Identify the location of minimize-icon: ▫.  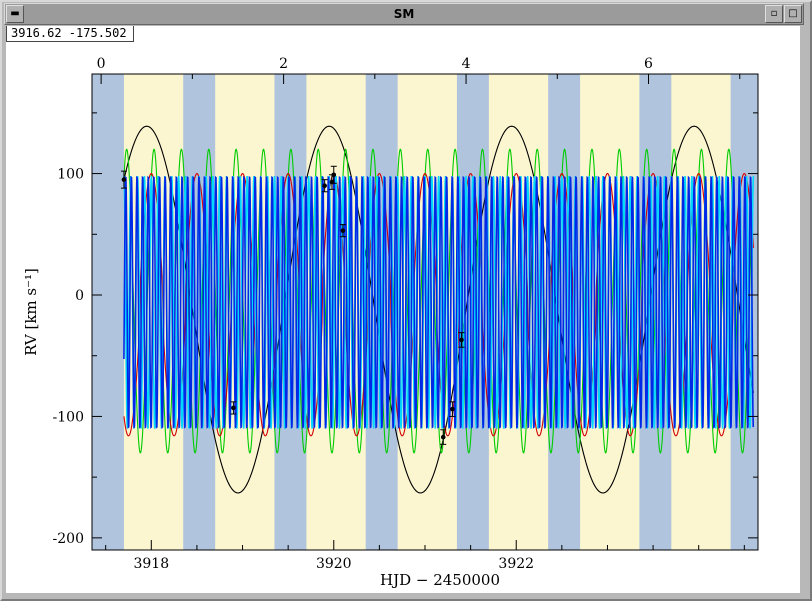
(774, 13).